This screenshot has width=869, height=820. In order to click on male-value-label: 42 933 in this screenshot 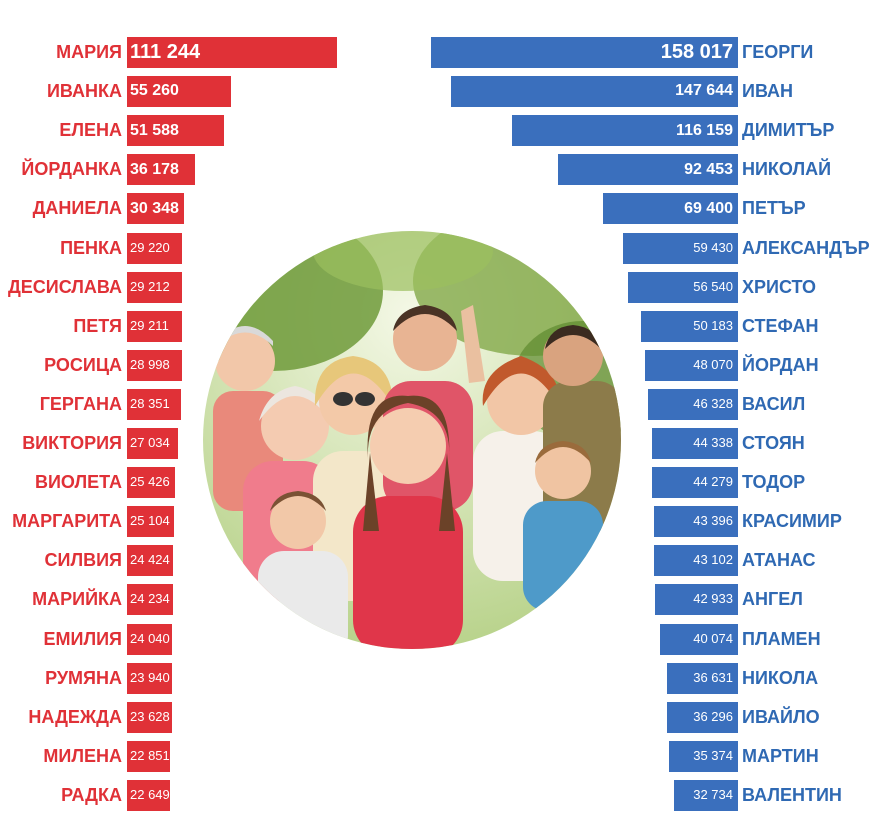, I will do `click(713, 599)`.